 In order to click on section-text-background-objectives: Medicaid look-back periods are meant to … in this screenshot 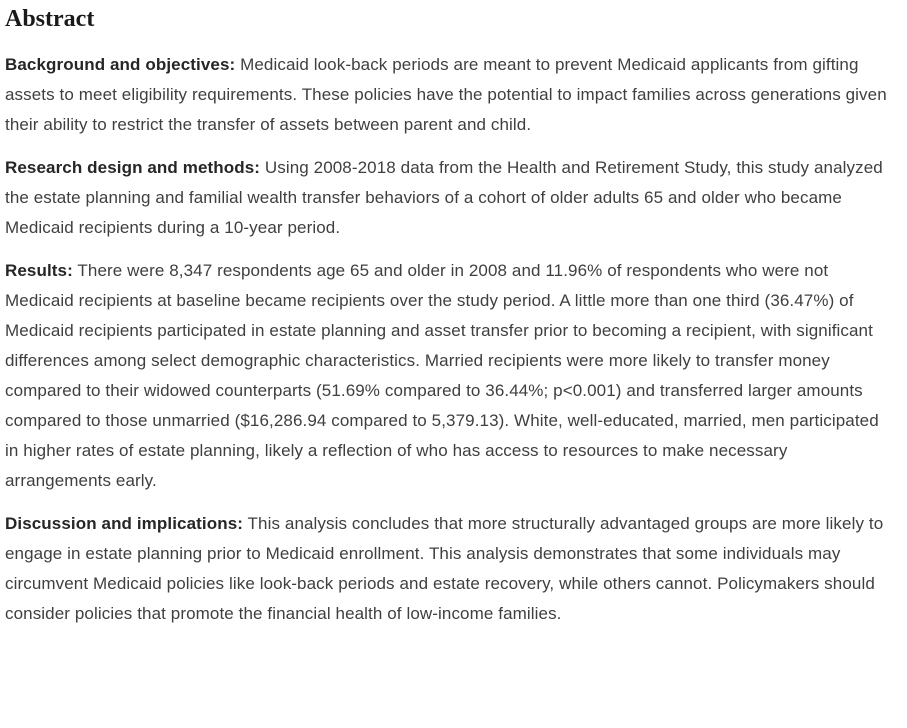, I will do `click(446, 94)`.